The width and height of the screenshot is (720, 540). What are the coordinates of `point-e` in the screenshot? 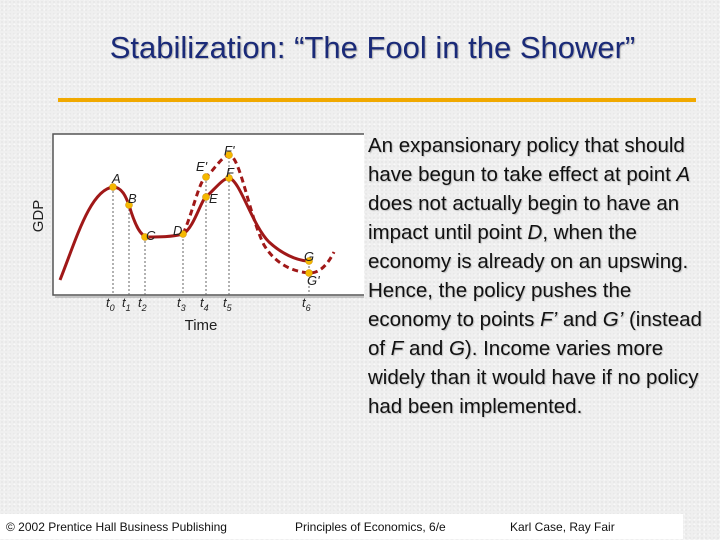 It's located at (206, 197).